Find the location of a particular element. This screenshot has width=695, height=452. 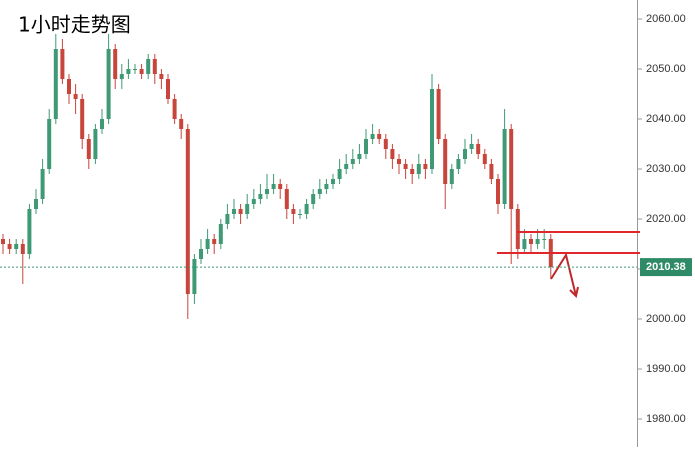

y-tick-label: 2000.00 is located at coordinates (666, 319).